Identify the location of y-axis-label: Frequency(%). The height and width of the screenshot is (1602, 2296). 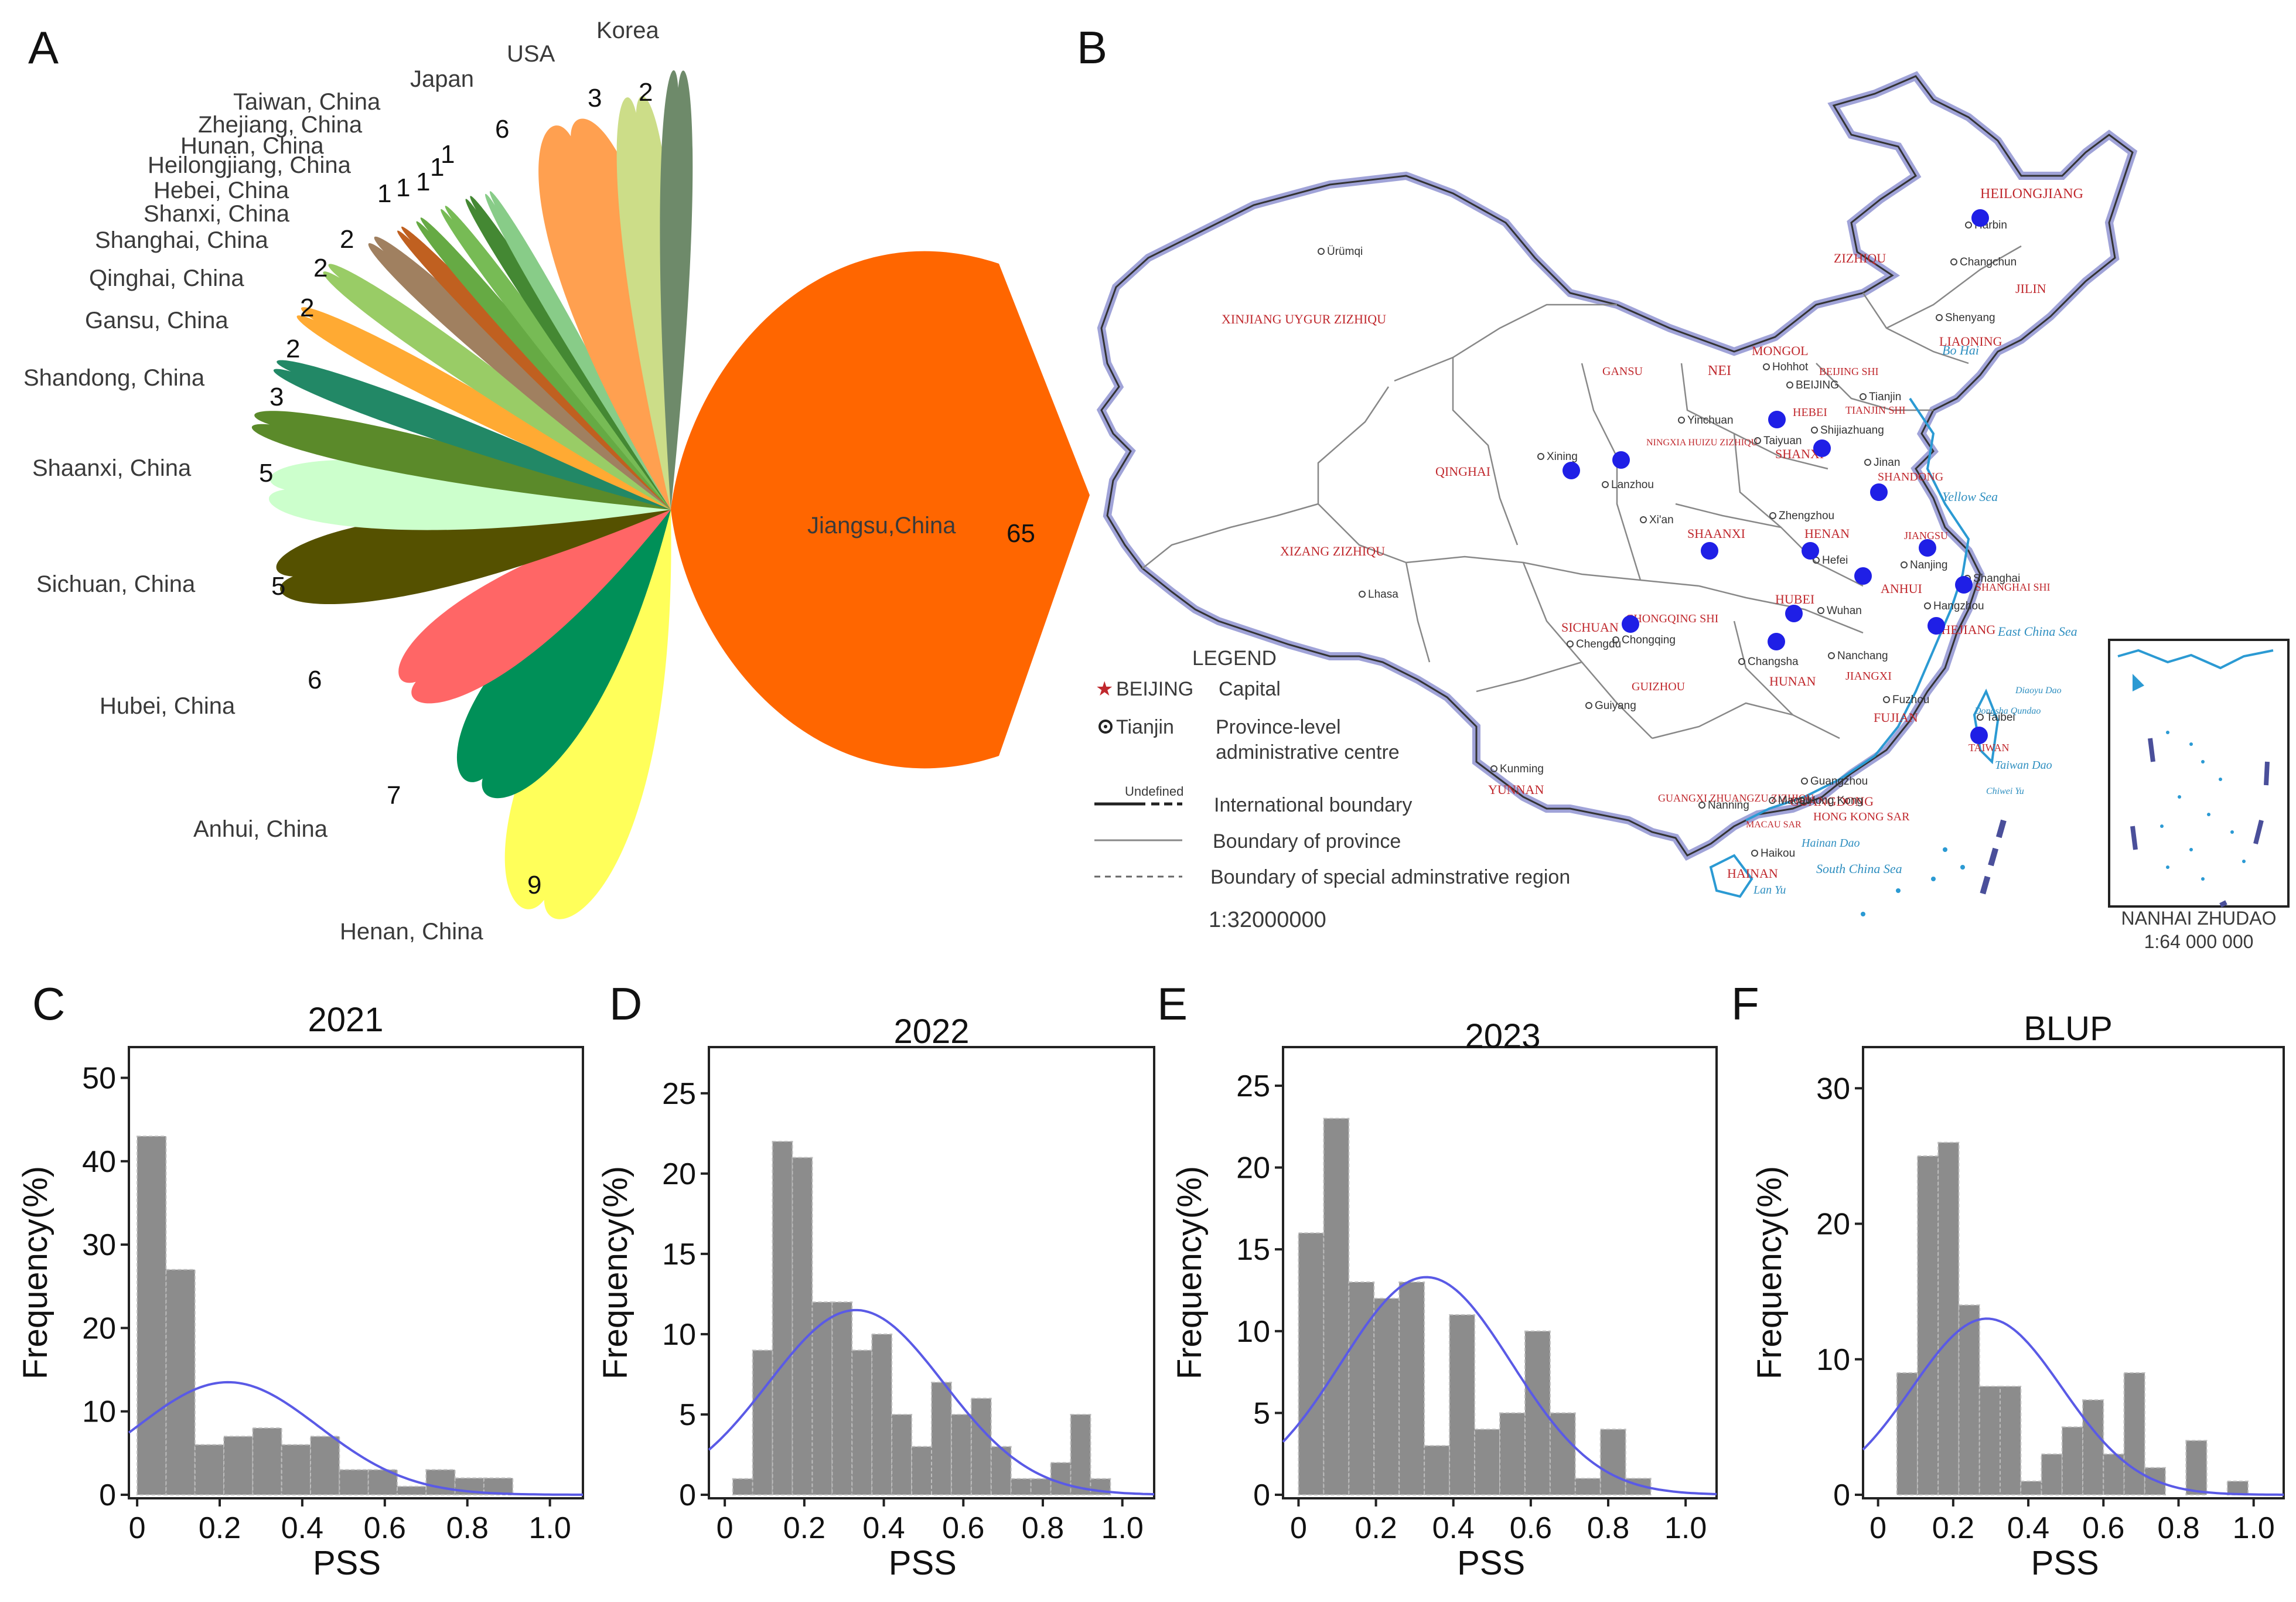
(35, 1272).